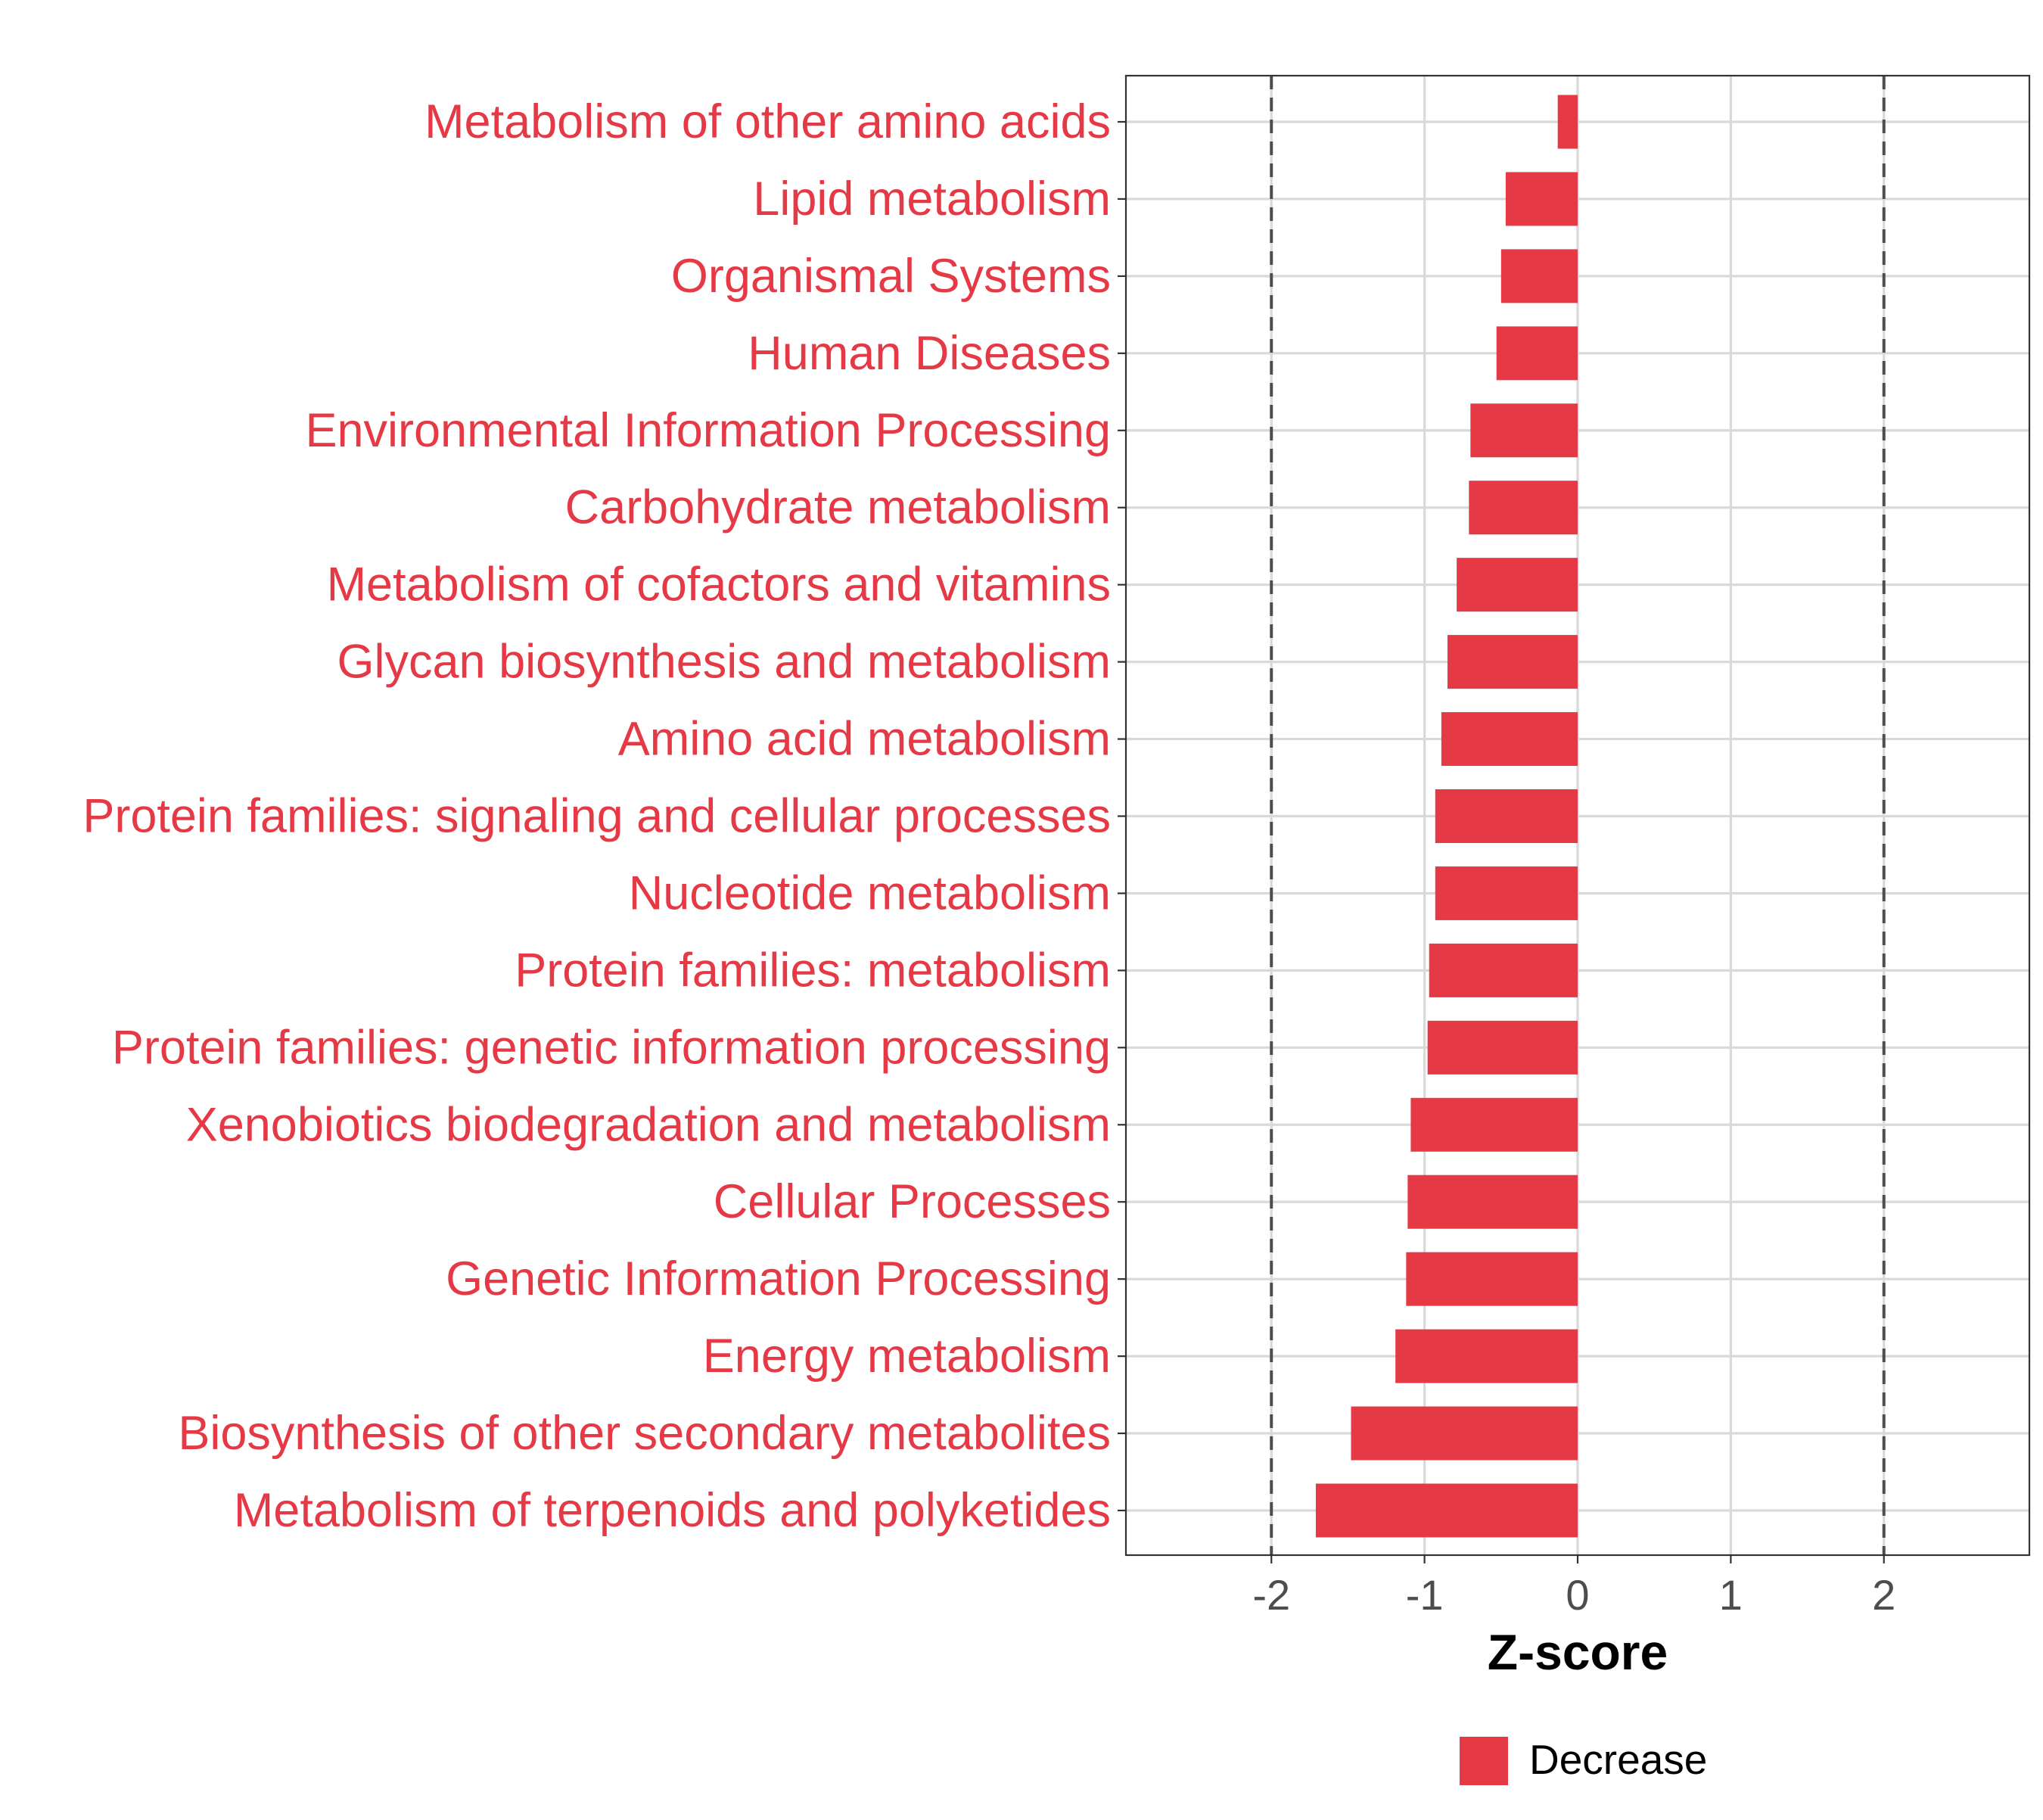  I want to click on x-tick-label: -2, so click(1271, 1595).